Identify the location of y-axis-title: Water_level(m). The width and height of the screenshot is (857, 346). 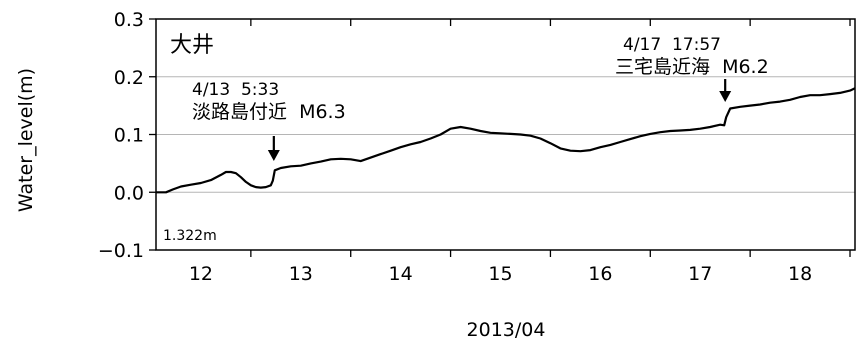
(26, 140).